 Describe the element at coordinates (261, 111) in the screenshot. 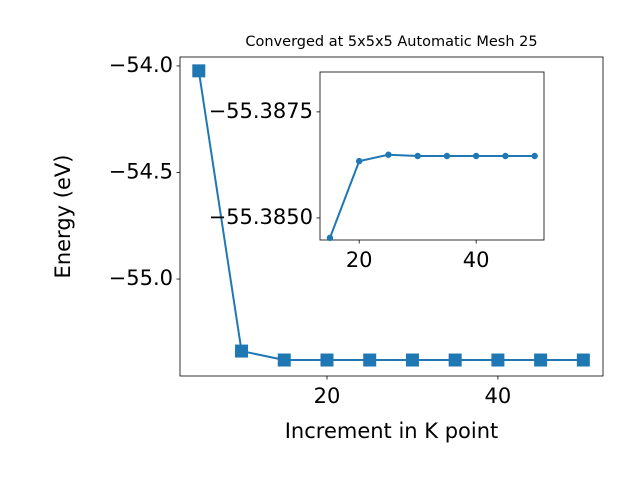

I see `y-tick-label: −55.3875` at that location.